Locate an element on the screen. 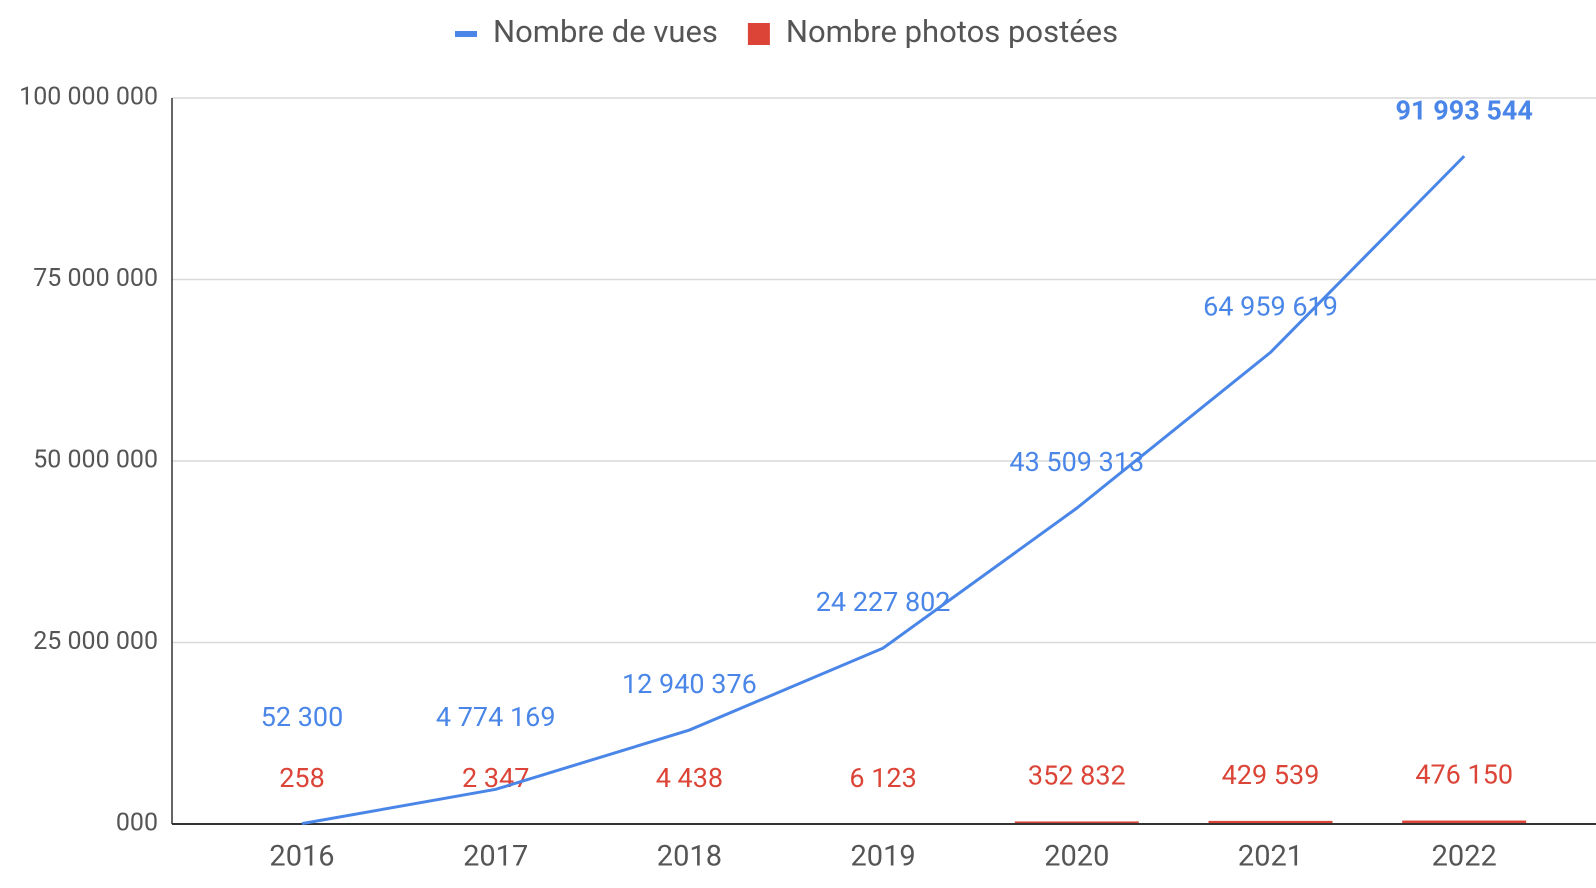 This screenshot has width=1596, height=888. x-tick-label: 2018 is located at coordinates (689, 857).